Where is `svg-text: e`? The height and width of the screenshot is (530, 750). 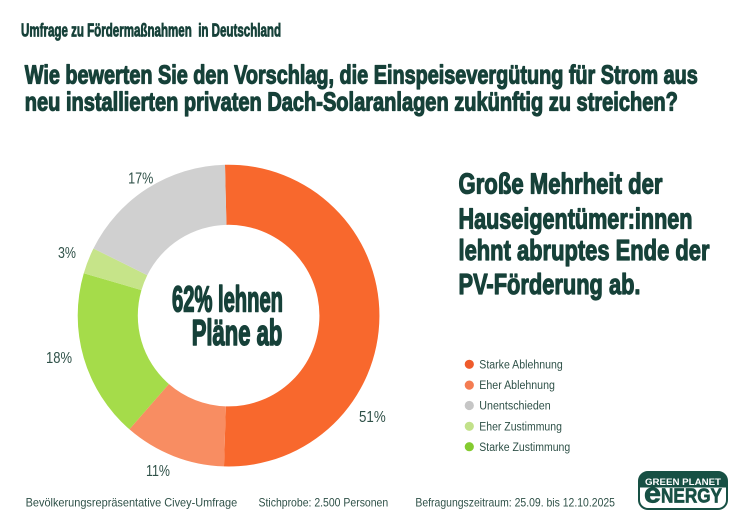 svg-text: e is located at coordinates (652, 493).